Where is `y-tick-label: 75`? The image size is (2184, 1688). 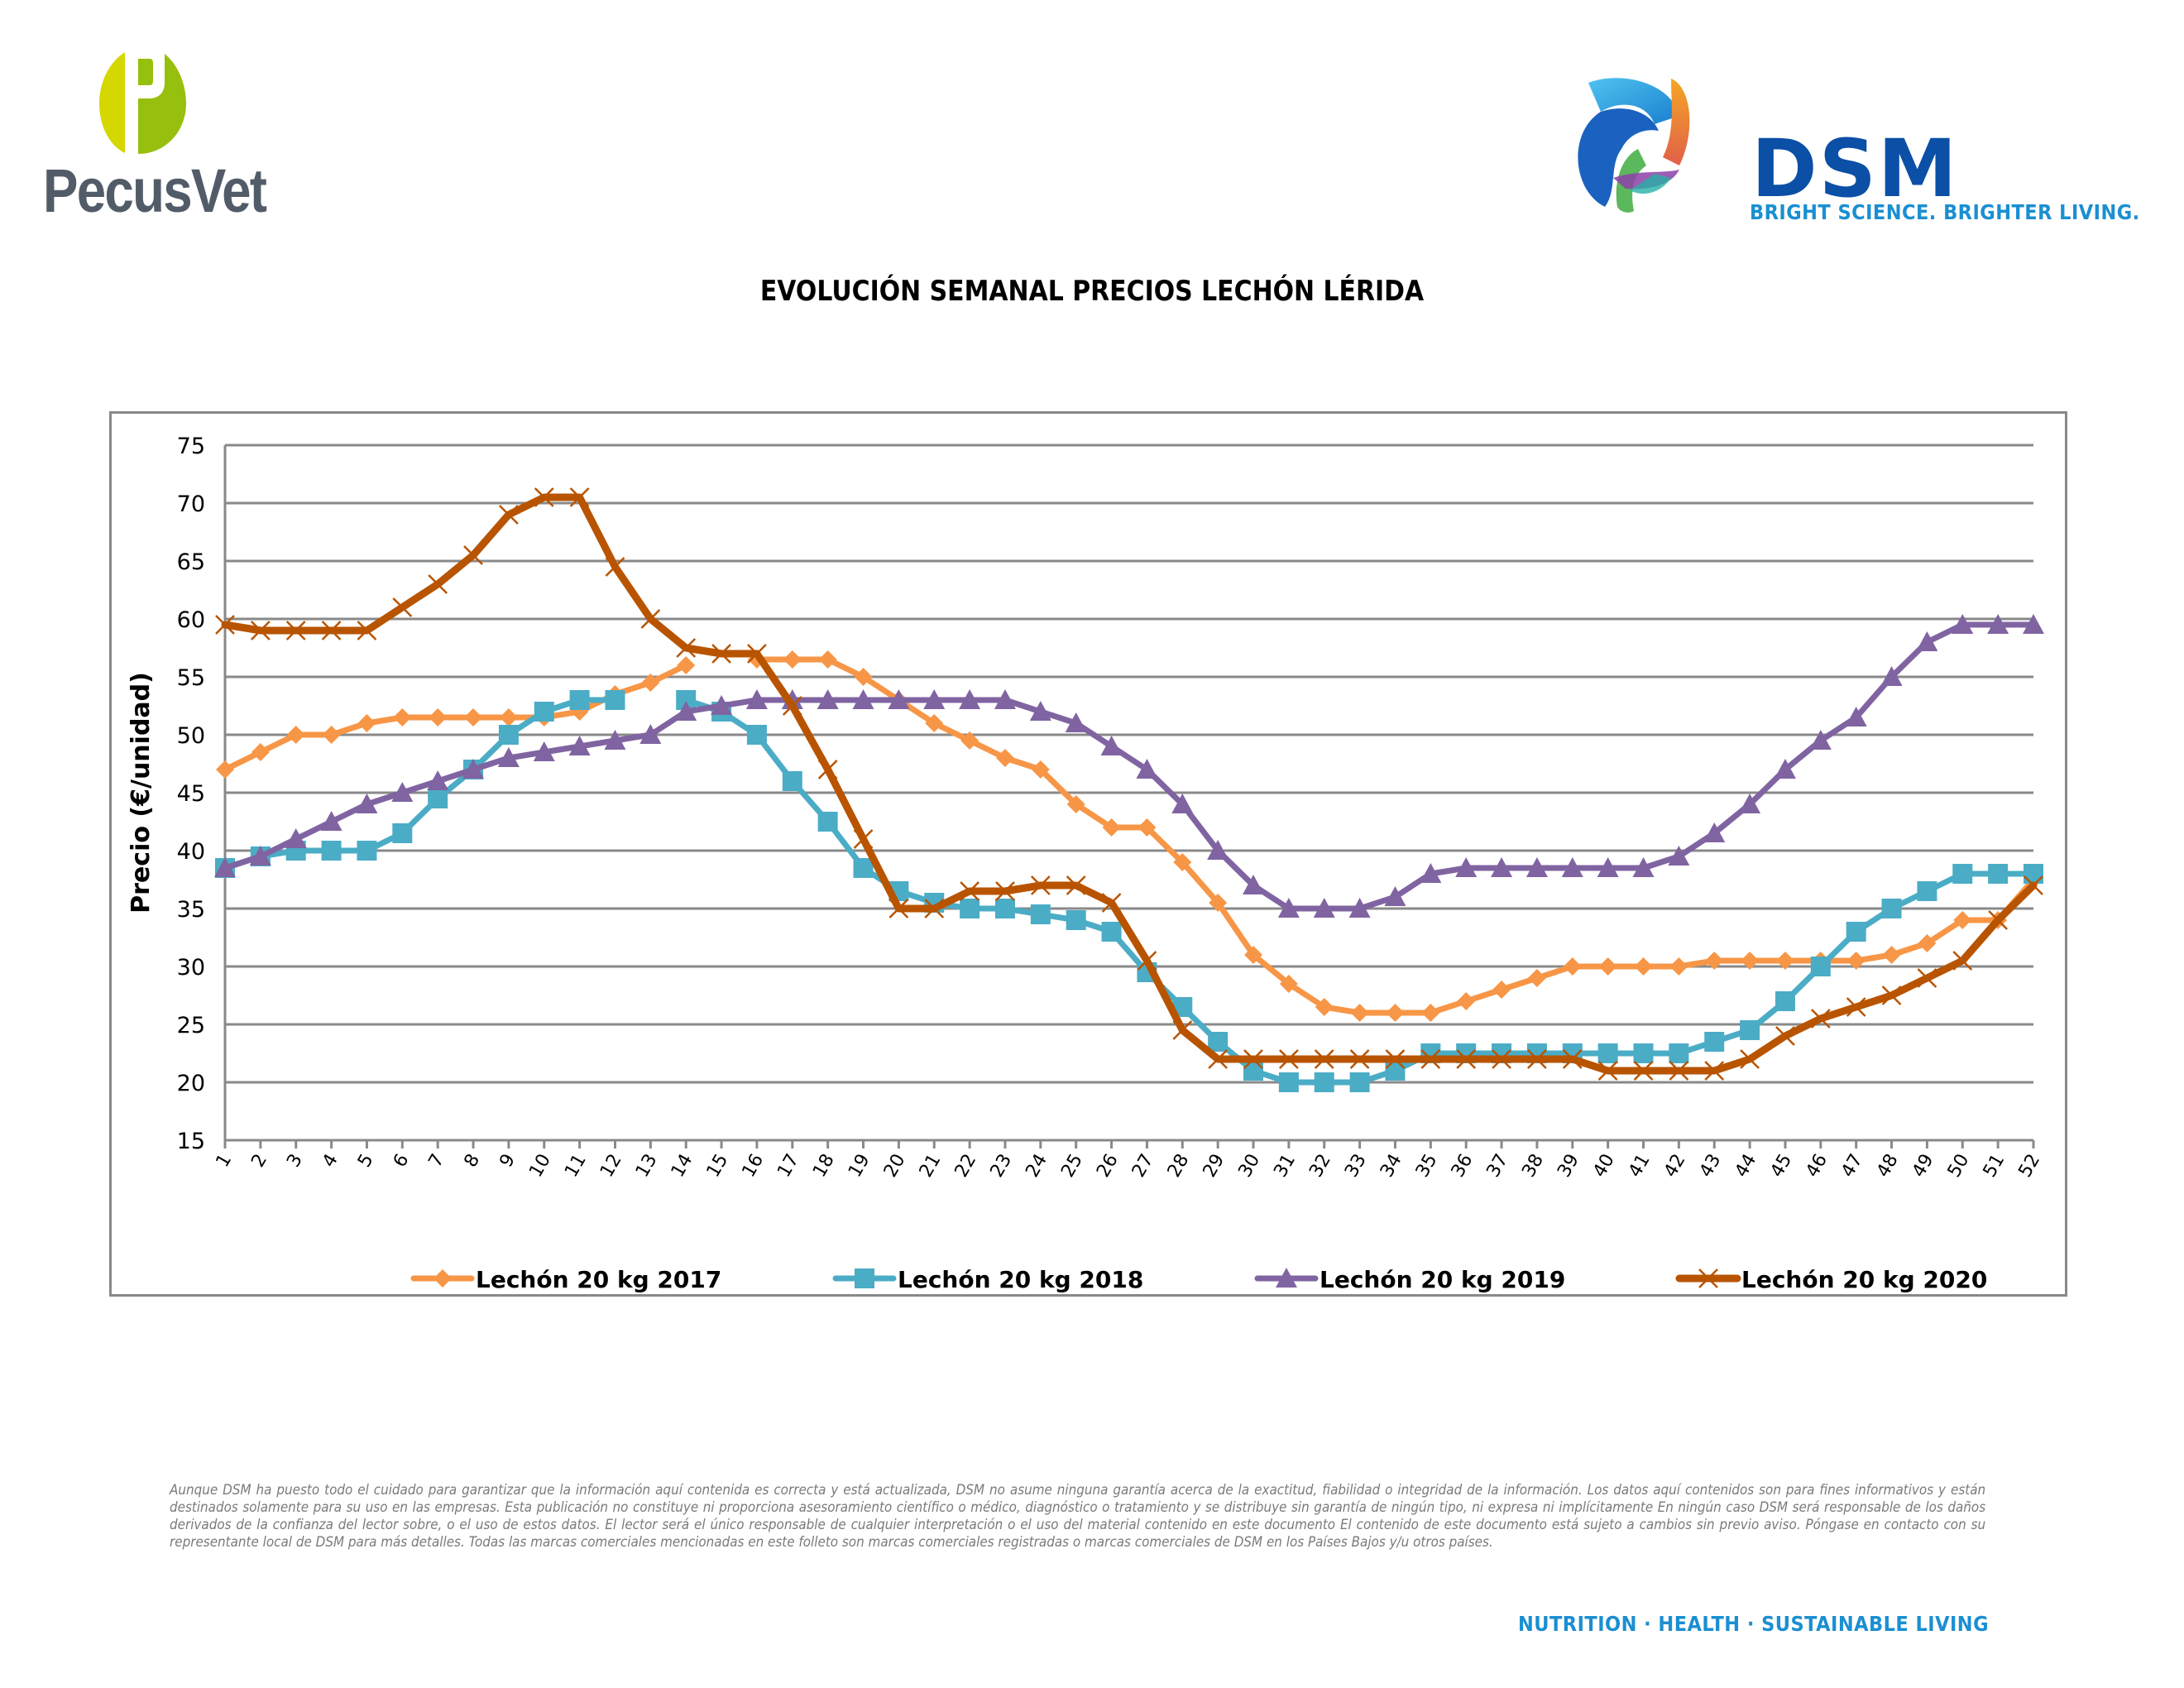
y-tick-label: 75 is located at coordinates (191, 446).